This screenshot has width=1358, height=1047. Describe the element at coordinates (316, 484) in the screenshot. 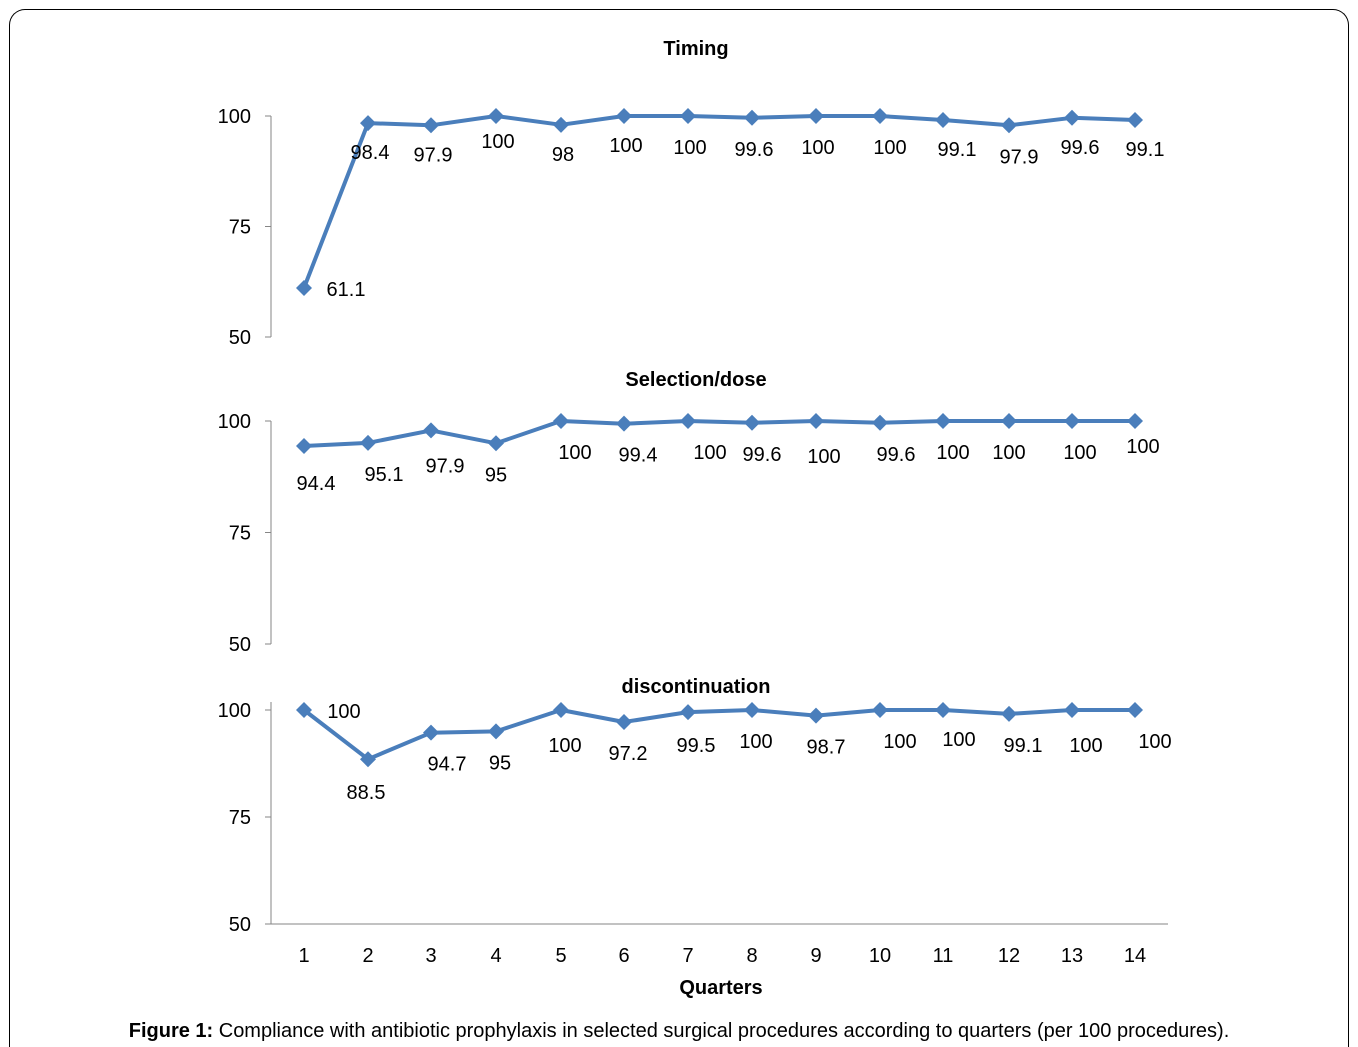

I see `data-label: 94.4` at that location.